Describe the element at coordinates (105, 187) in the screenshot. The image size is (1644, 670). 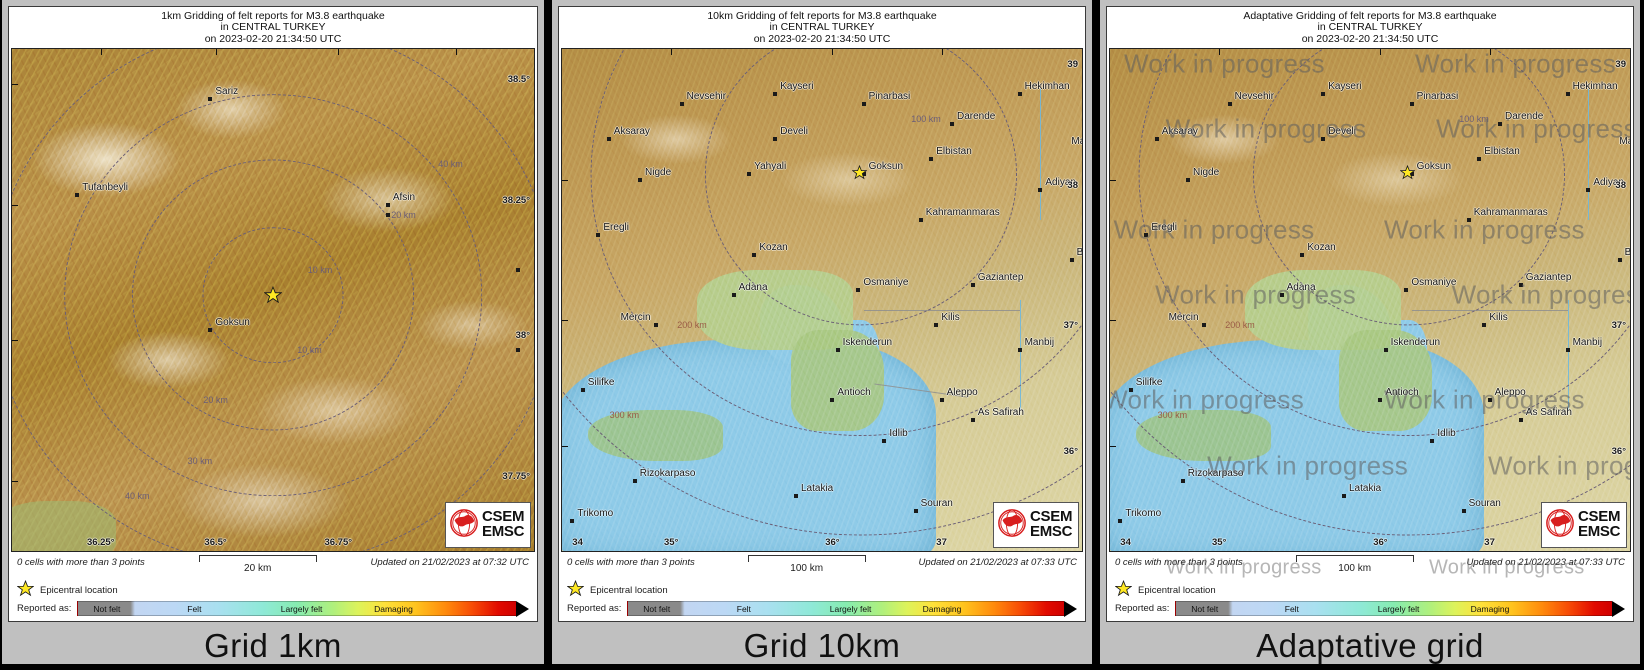
I see `city-label: Tufanbeyli` at that location.